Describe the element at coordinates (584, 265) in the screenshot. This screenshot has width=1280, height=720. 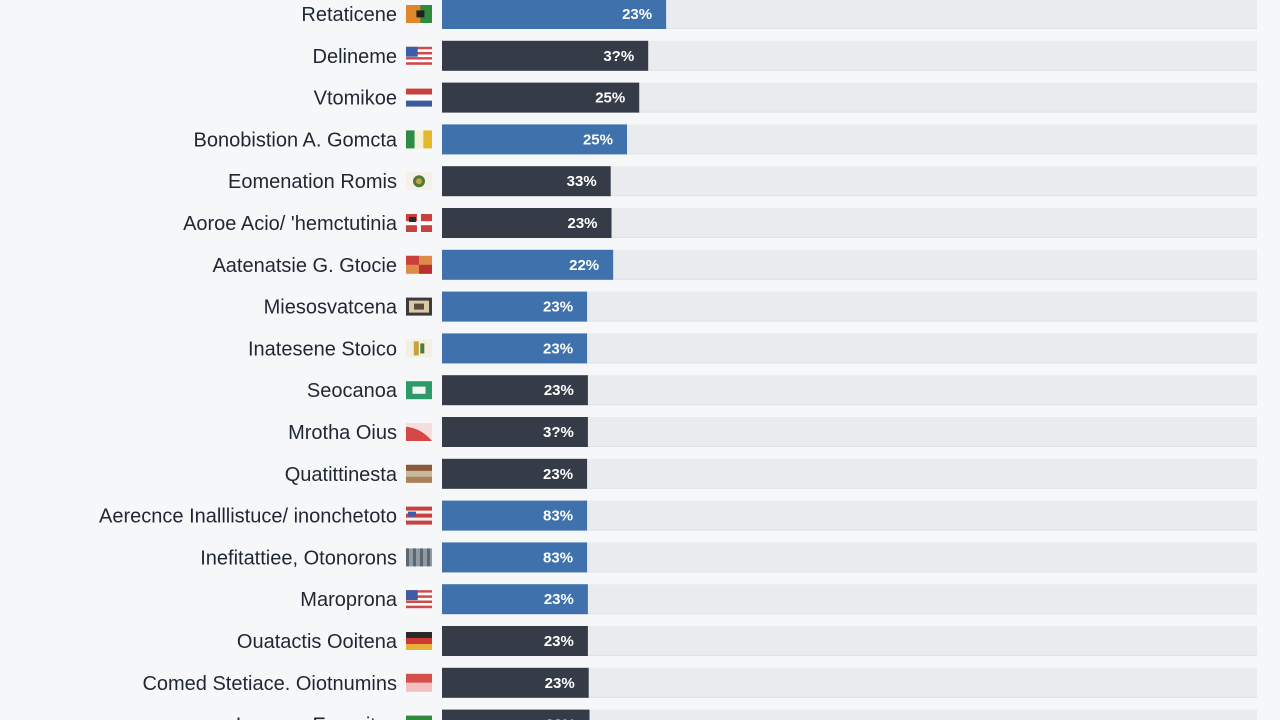
I see `data-label: 22%` at that location.